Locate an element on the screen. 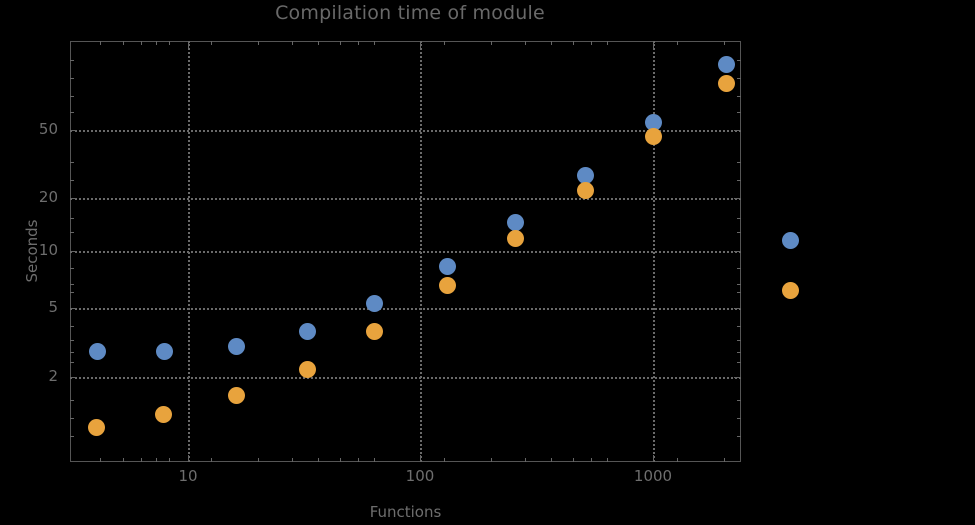 The width and height of the screenshot is (975, 525). y-tick-label: 5 is located at coordinates (53, 307).